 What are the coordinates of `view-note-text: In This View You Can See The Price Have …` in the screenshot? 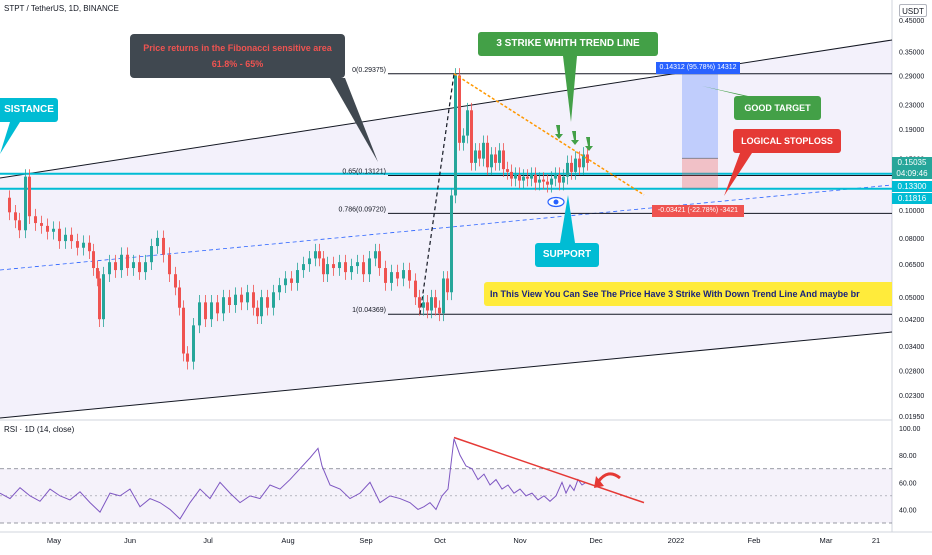 It's located at (675, 294).